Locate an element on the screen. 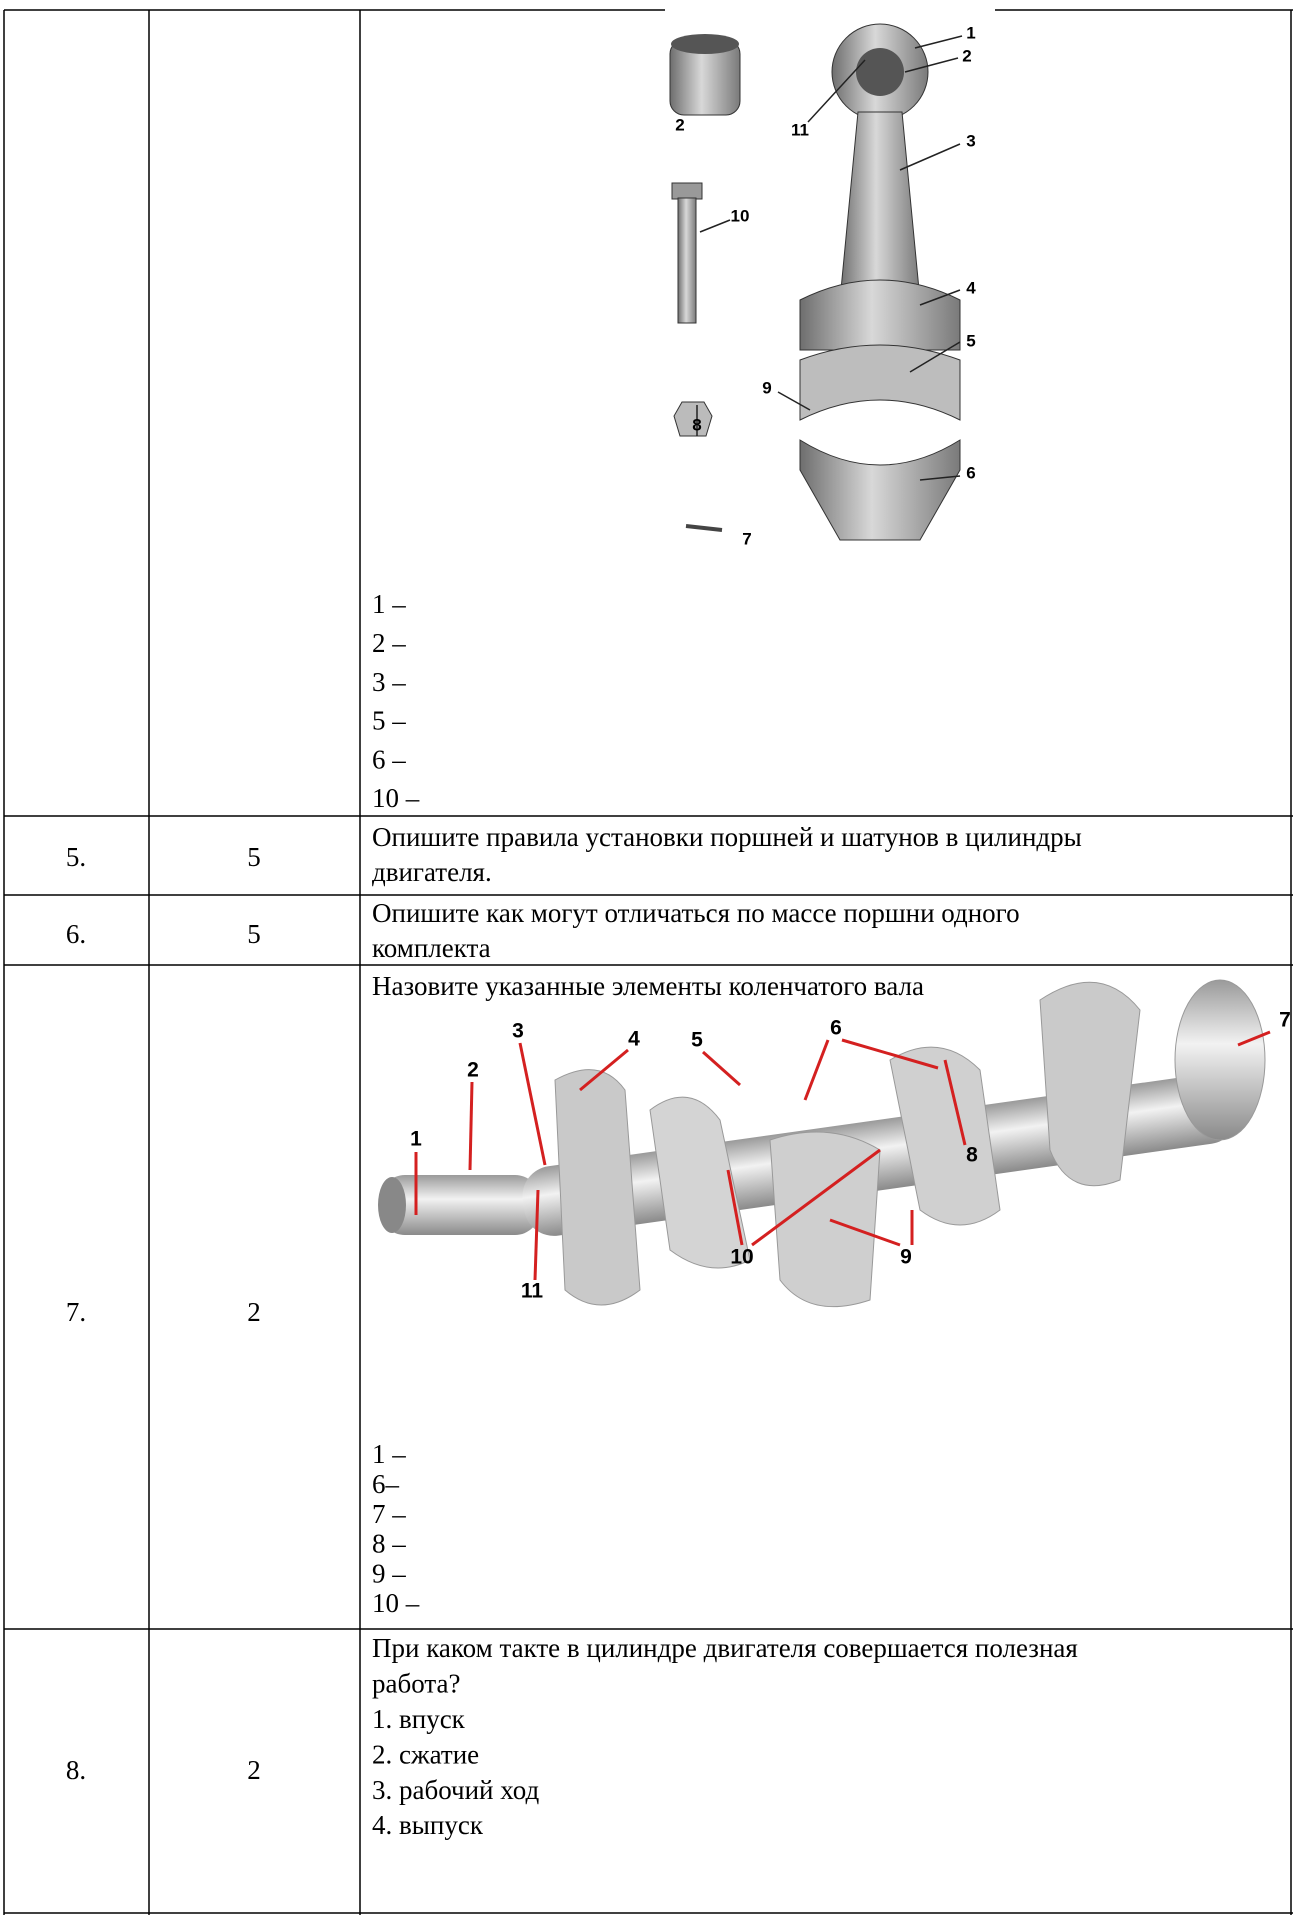 Image resolution: width=1293 pixels, height=1915 pixels. row-number: 9. is located at coordinates (76, 1912).